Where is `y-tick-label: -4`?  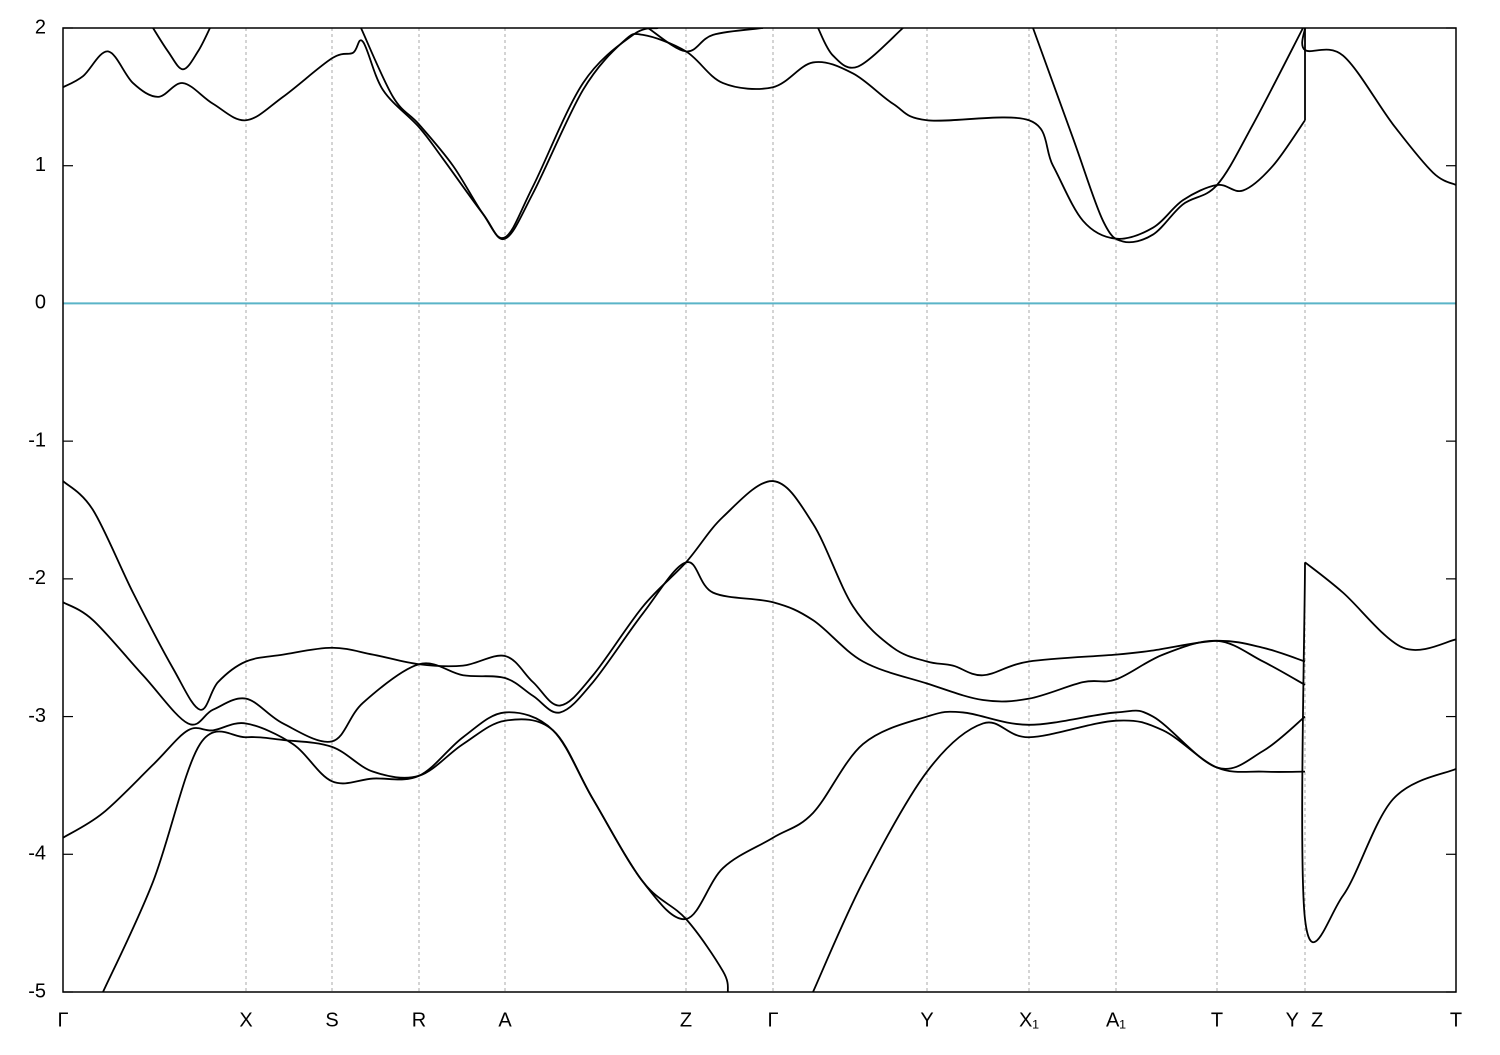 y-tick-label: -4 is located at coordinates (37, 854).